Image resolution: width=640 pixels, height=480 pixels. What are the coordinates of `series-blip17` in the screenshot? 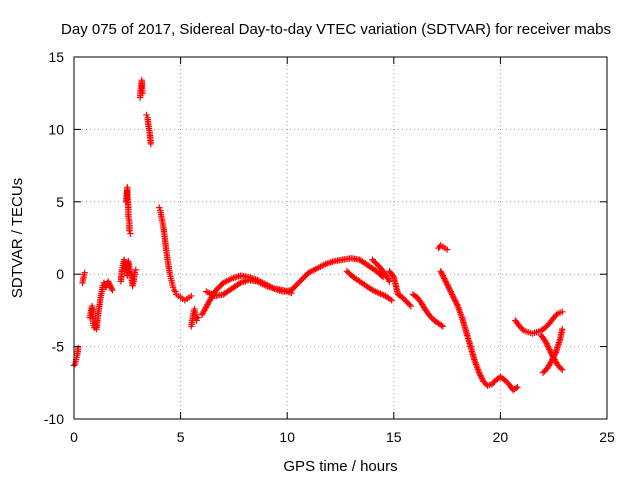 It's located at (443, 247).